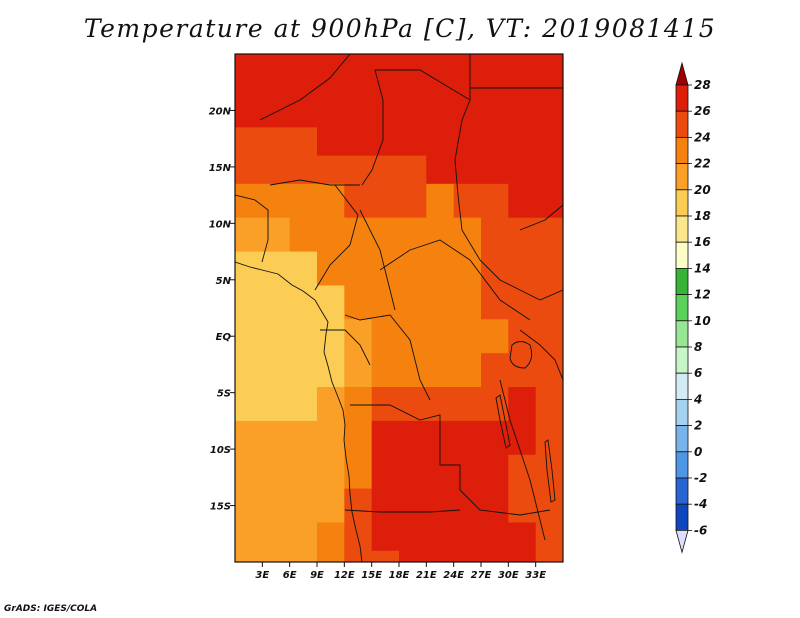 Image resolution: width=800 pixels, height=618 pixels. Describe the element at coordinates (535, 575) in the screenshot. I see `x-tick-label: 33E` at that location.